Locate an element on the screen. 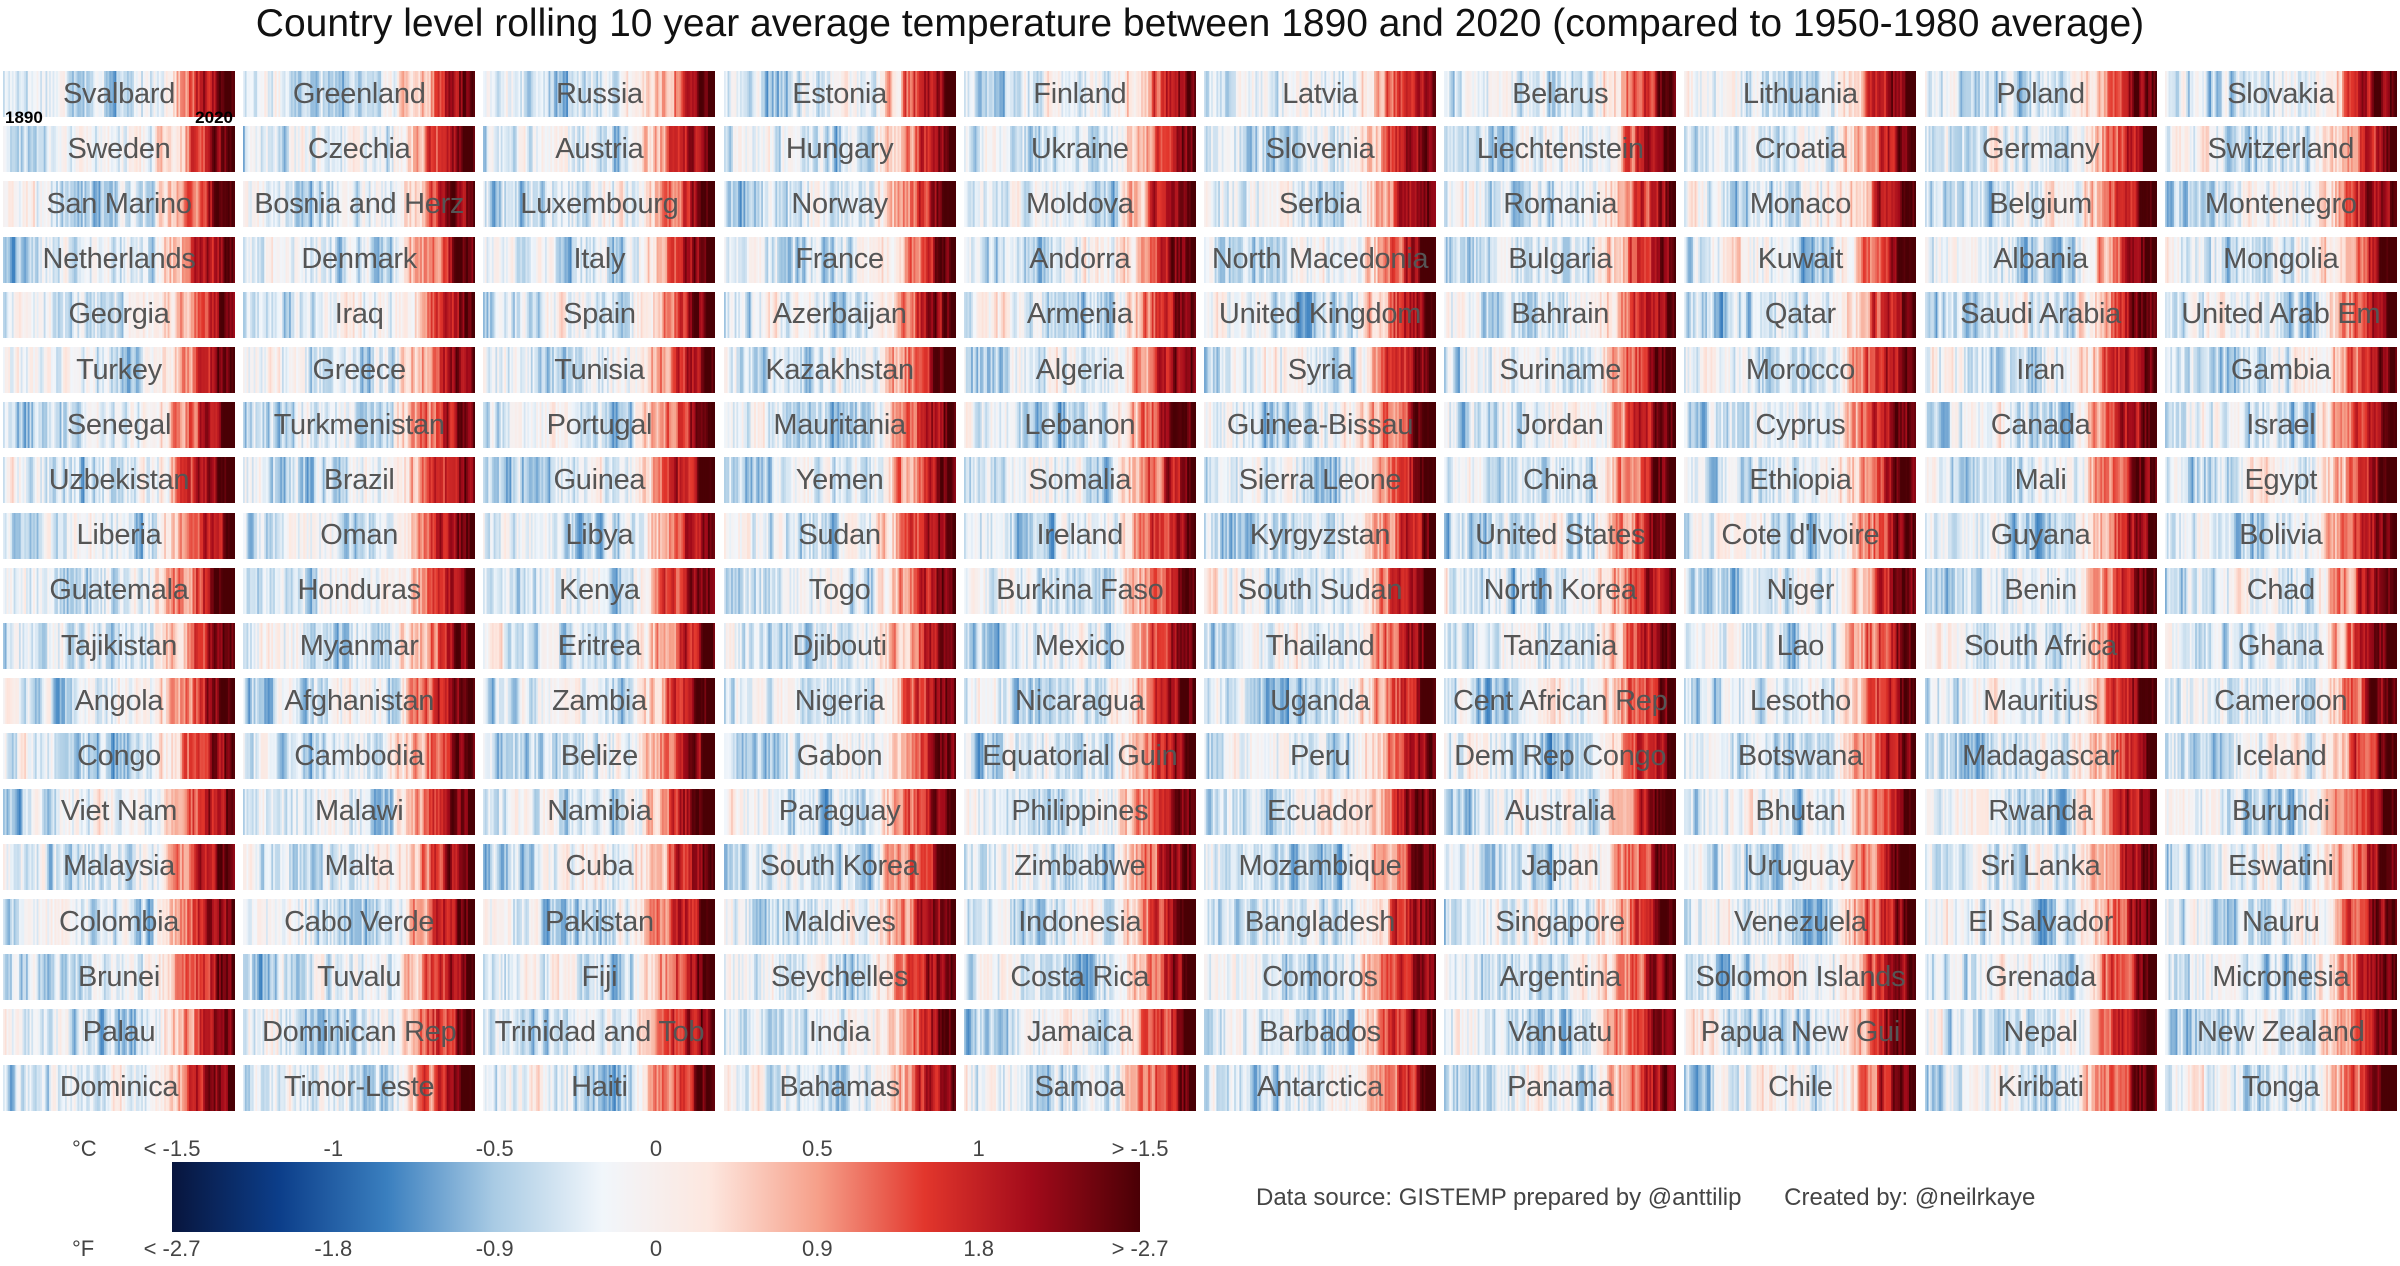 Image resolution: width=2400 pixels, height=1266 pixels. tile-netherlands: Netherlands is located at coordinates (119, 259).